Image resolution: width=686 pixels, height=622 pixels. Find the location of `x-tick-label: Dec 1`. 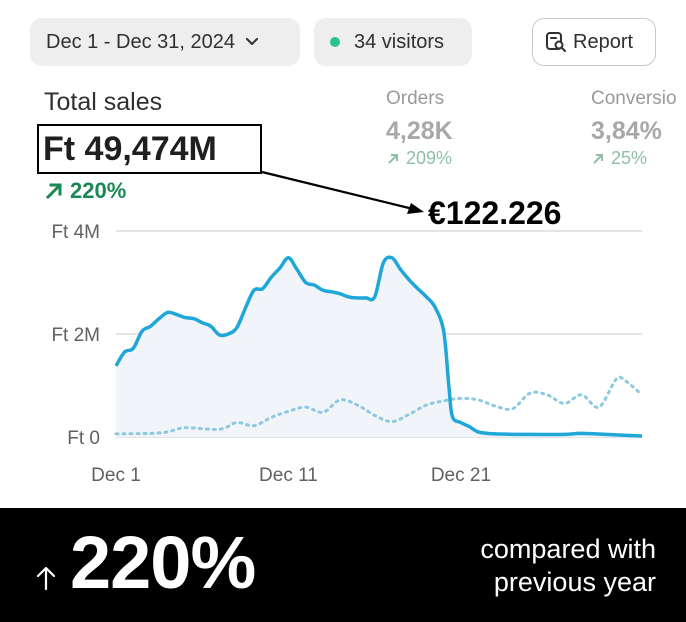

x-tick-label: Dec 1 is located at coordinates (116, 475).